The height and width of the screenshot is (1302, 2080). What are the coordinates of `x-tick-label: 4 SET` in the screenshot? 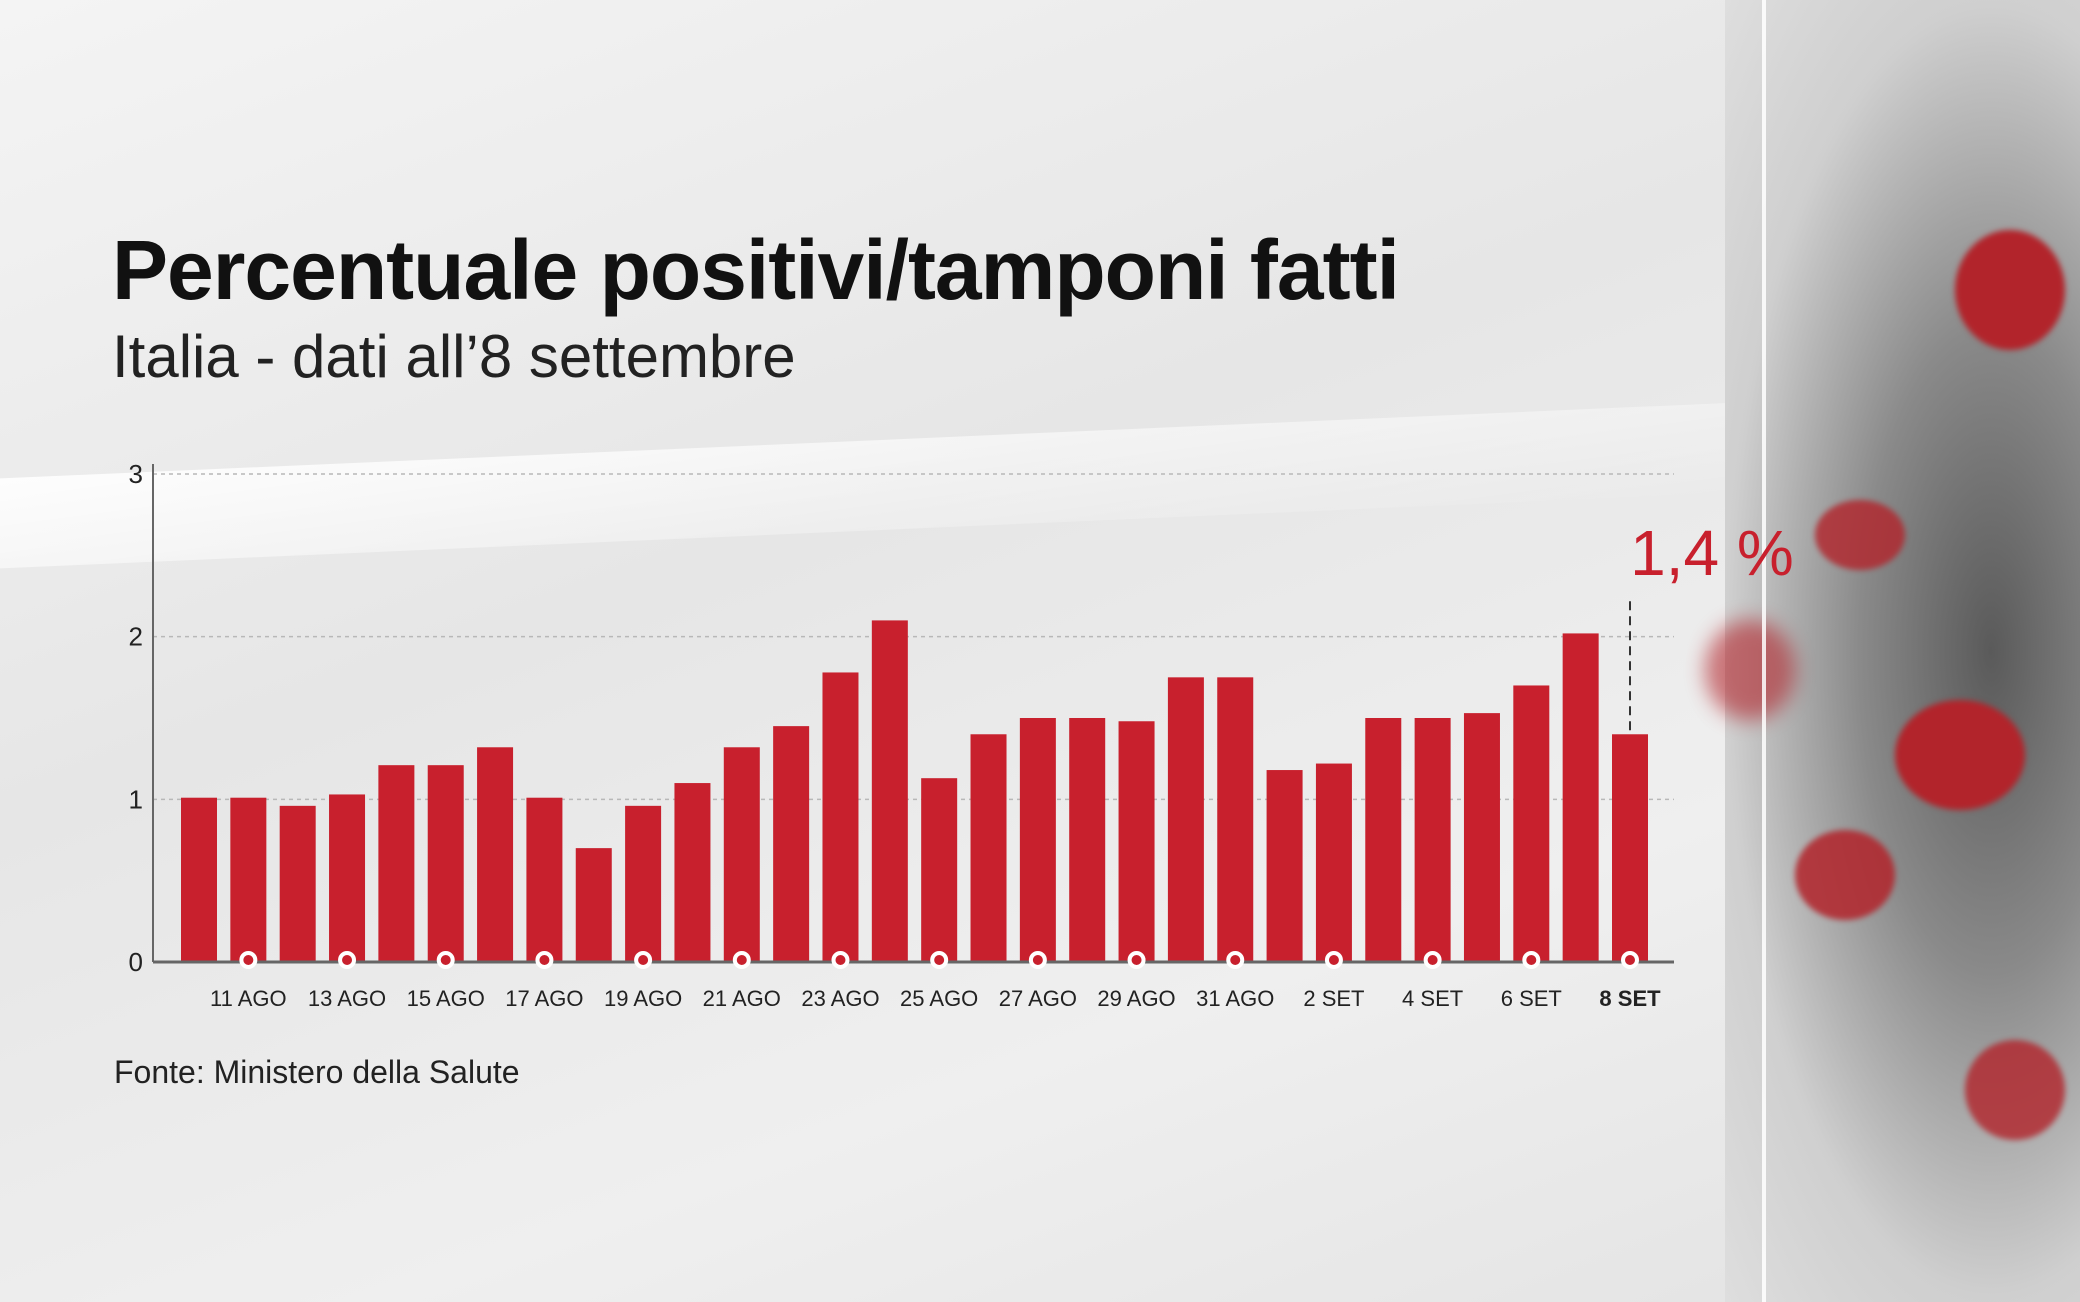 It's located at (1432, 998).